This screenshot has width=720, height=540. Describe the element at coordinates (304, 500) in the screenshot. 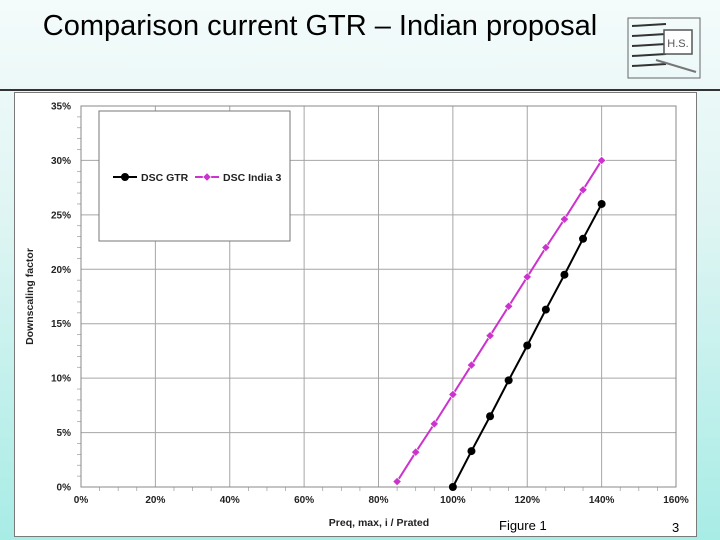

I see `x-tick-label: 60%` at that location.